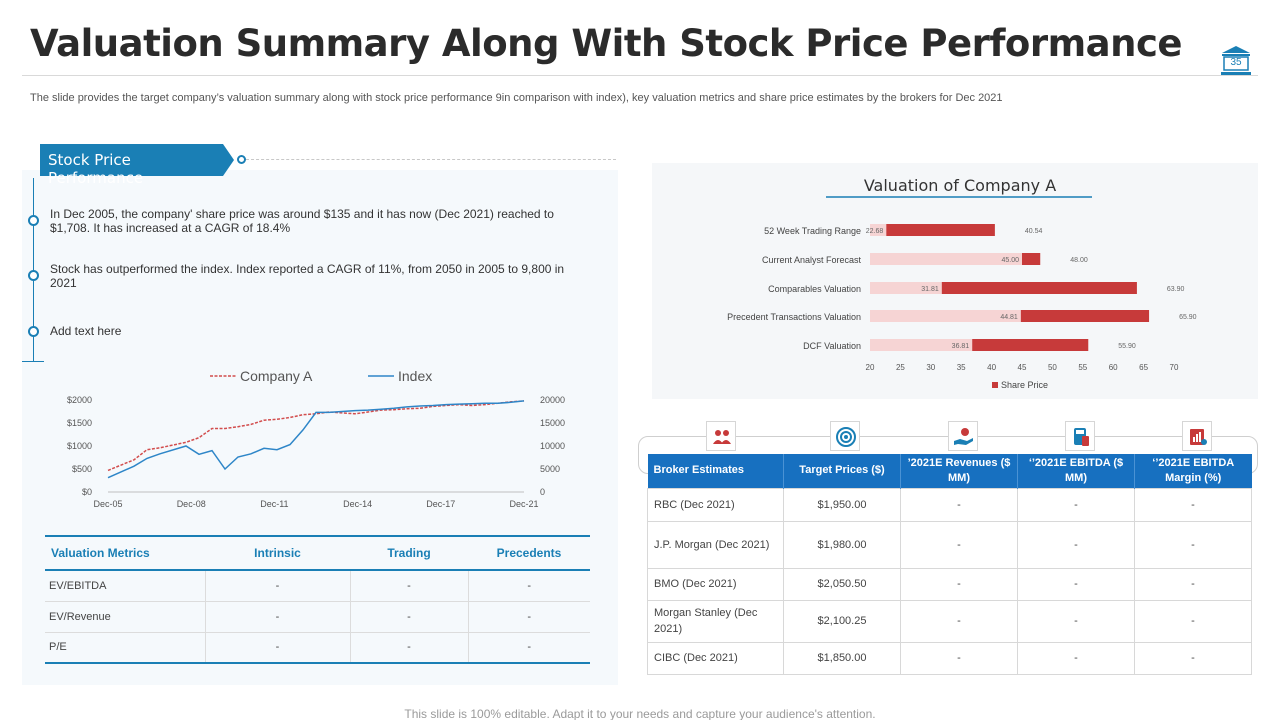 The image size is (1280, 720). What do you see at coordinates (87, 492) in the screenshot?
I see `y-left-tick-label: $0` at bounding box center [87, 492].